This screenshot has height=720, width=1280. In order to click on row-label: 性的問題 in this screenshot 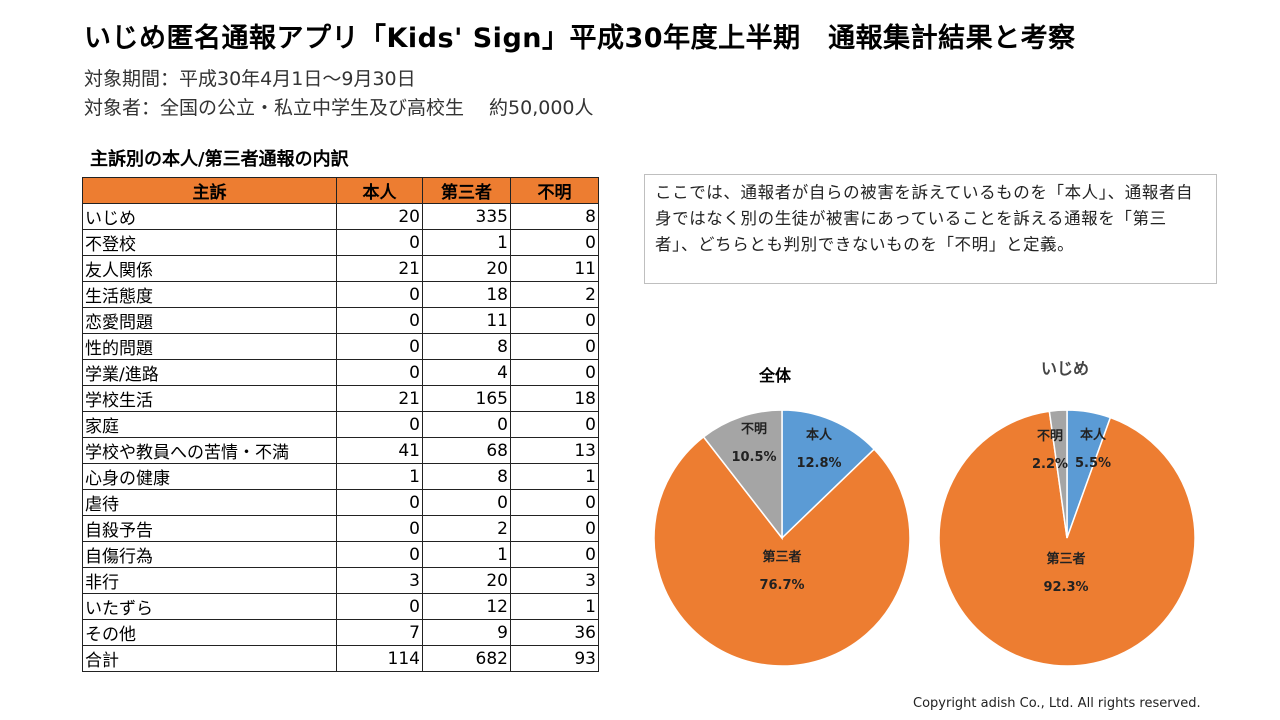, I will do `click(209, 346)`.